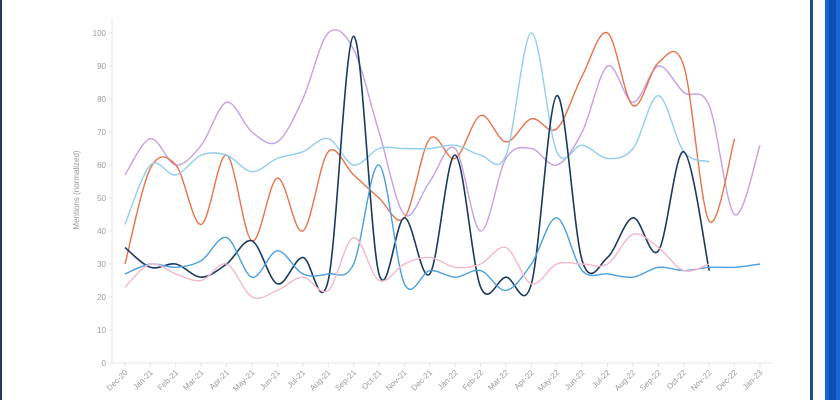  Describe the element at coordinates (101, 66) in the screenshot. I see `y-tick-label: 90` at that location.